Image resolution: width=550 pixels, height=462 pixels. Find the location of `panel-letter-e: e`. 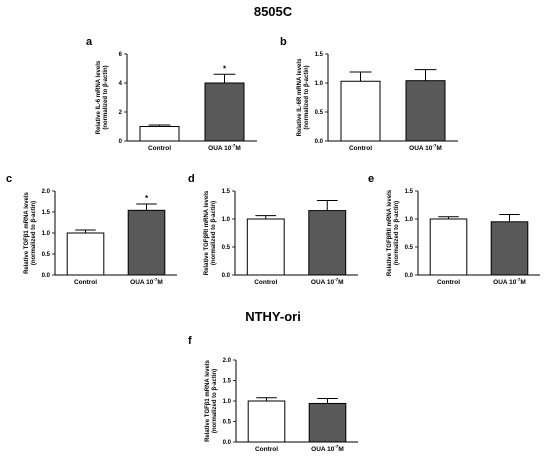

panel-letter-e: e is located at coordinates (371, 179).